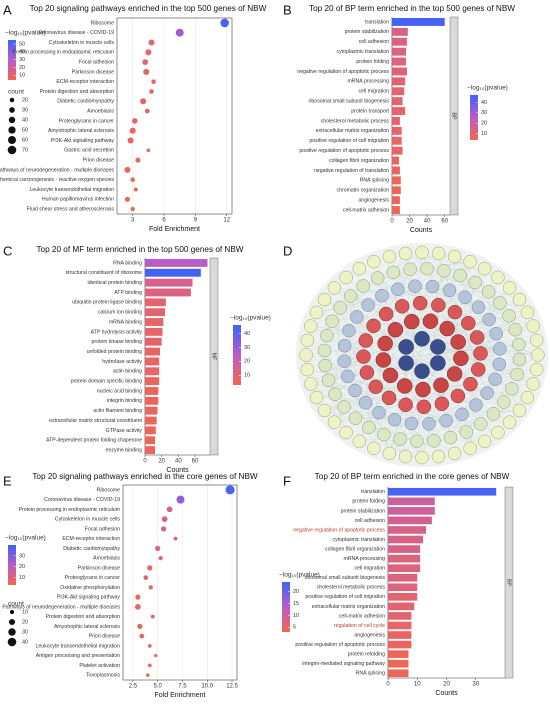 The image size is (550, 717). Describe the element at coordinates (103, 676) in the screenshot. I see `y-tick-label: Toxoplasmosis` at that location.